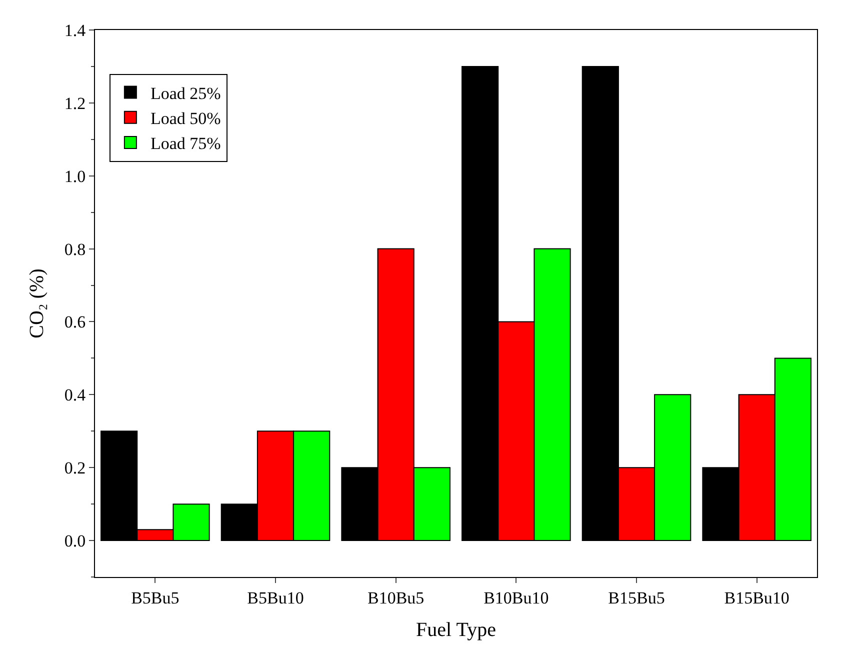  I want to click on y-tick-label: 1.0, so click(75, 176).